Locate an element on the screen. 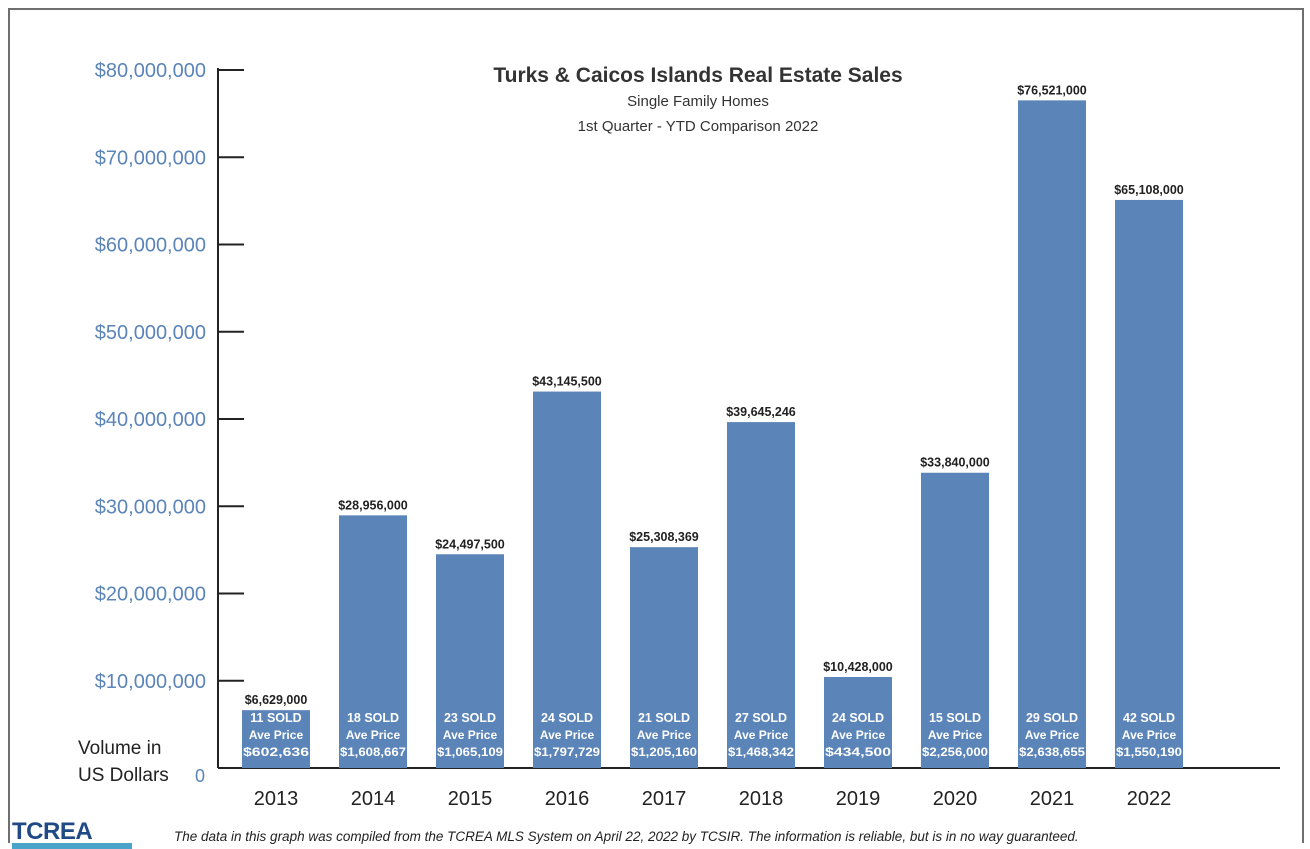 This screenshot has width=1310, height=849. y-tick-label: $30,000,000 is located at coordinates (150, 507).